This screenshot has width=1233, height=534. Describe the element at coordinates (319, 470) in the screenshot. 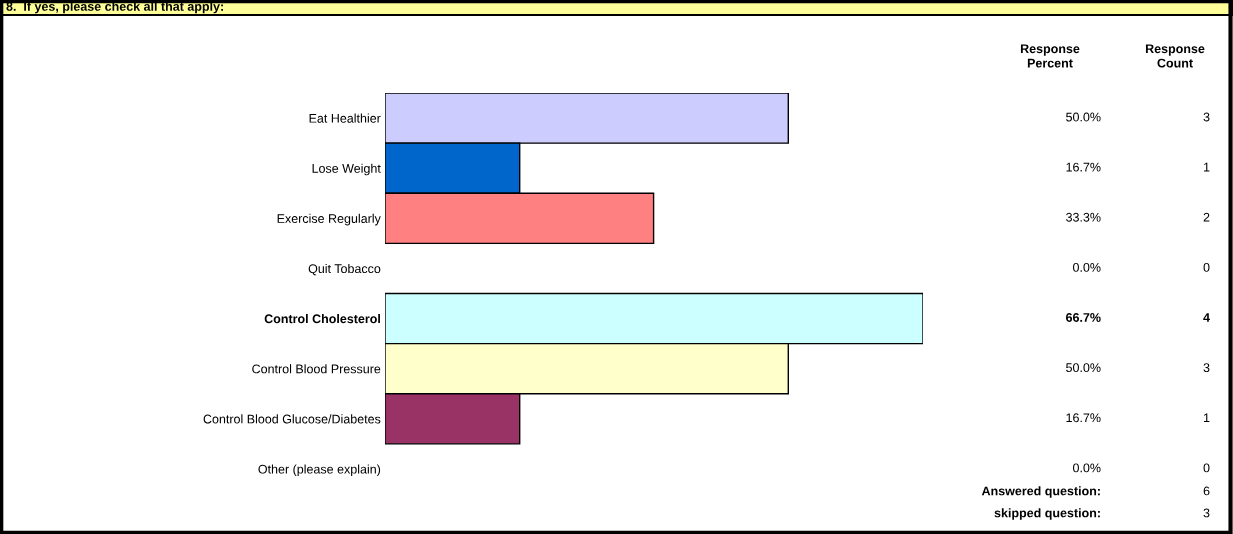

I see `y-tick-label: Other (please explain)` at that location.